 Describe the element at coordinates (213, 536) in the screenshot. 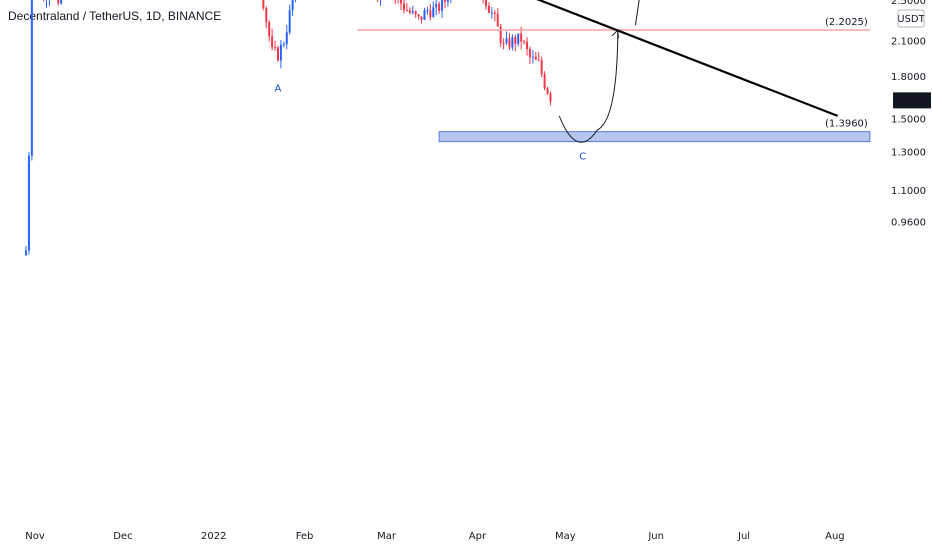

I see `time-tick-label: 2022` at that location.